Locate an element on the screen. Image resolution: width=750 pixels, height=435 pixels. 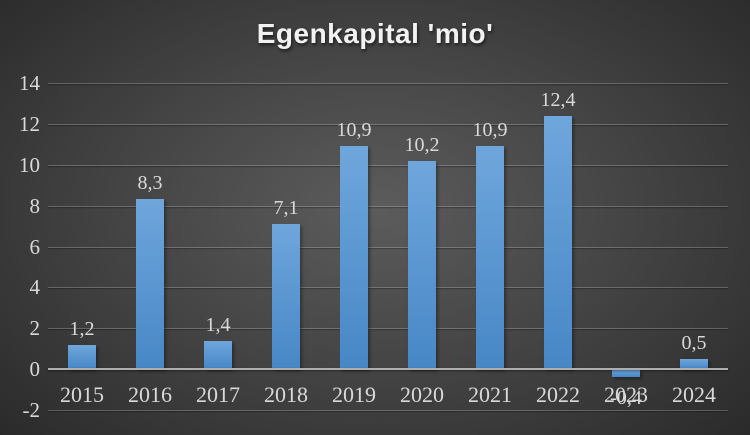
y-tick-label: 6 is located at coordinates (35, 246).